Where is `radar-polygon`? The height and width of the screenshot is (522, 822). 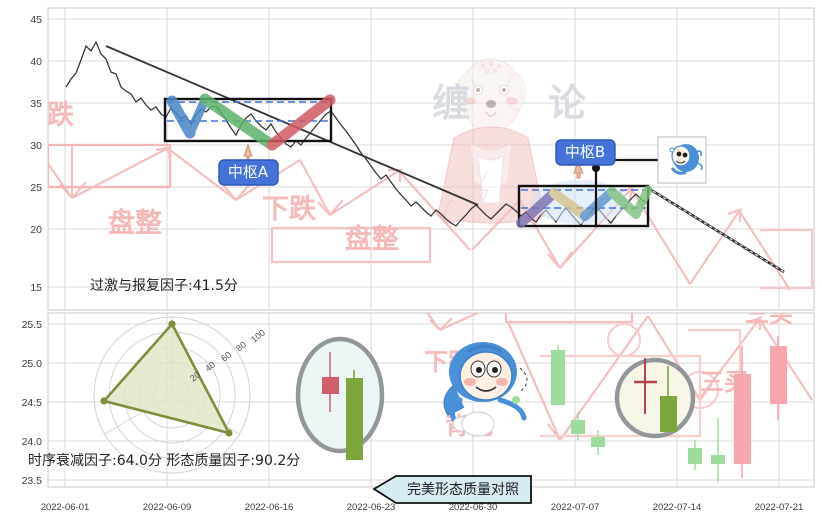 radar-polygon is located at coordinates (166, 378).